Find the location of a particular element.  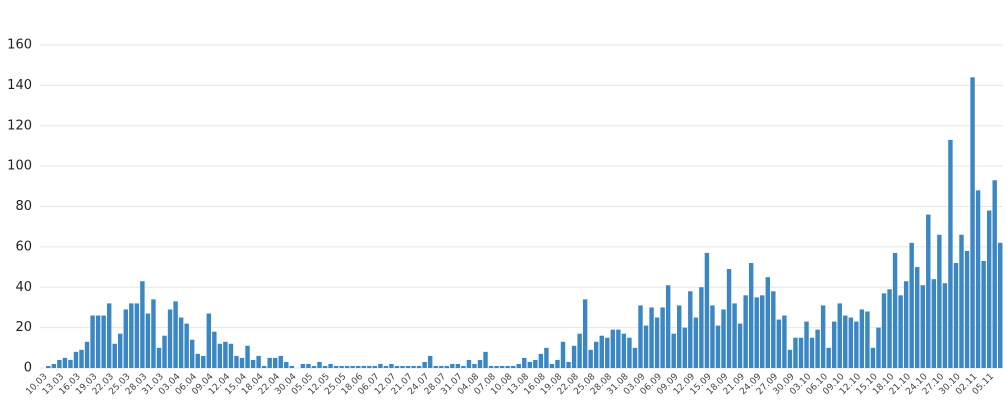

y-tick-label: 0 is located at coordinates (28, 368).